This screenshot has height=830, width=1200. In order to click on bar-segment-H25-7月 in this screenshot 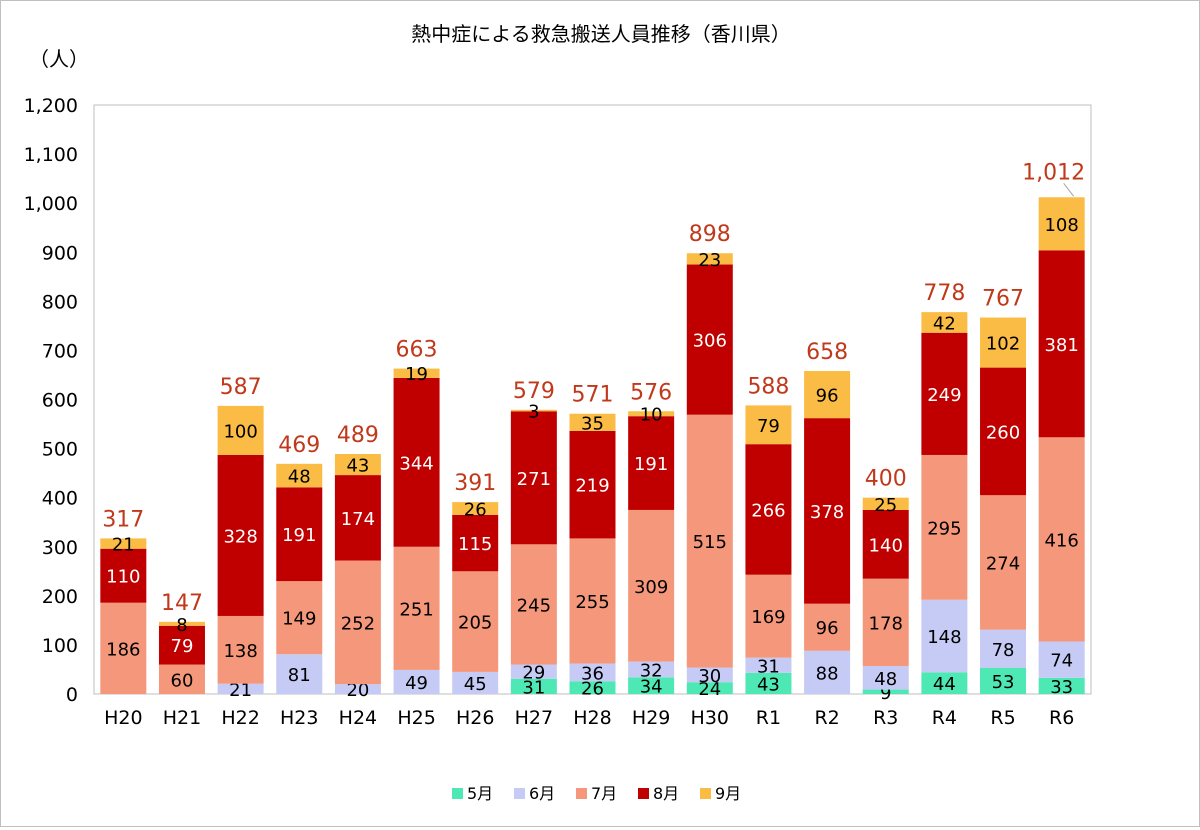, I will do `click(416, 608)`.